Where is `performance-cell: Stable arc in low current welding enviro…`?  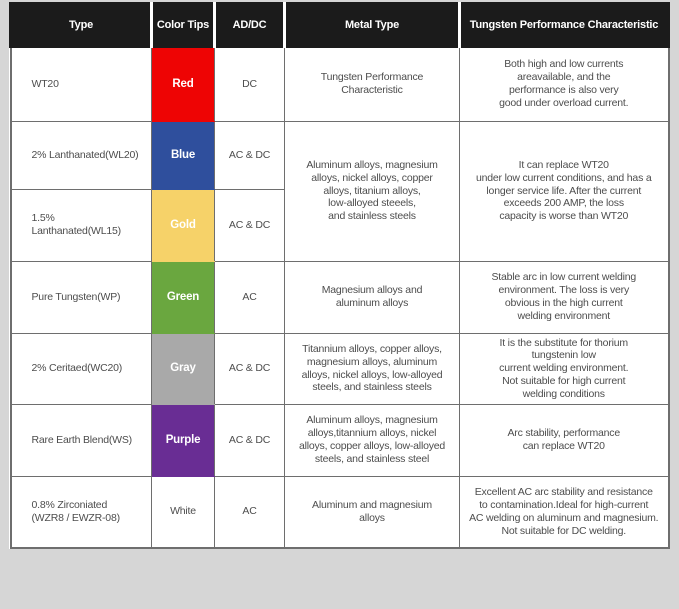
performance-cell: Stable arc in low current welding enviro… is located at coordinates (564, 297).